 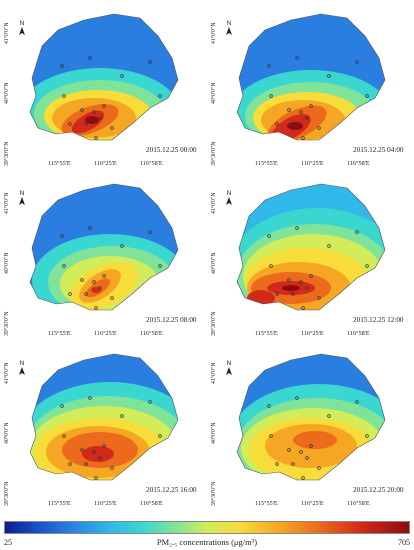 I want to click on timestamp: 2015.12.25 20:00, so click(x=378, y=490).